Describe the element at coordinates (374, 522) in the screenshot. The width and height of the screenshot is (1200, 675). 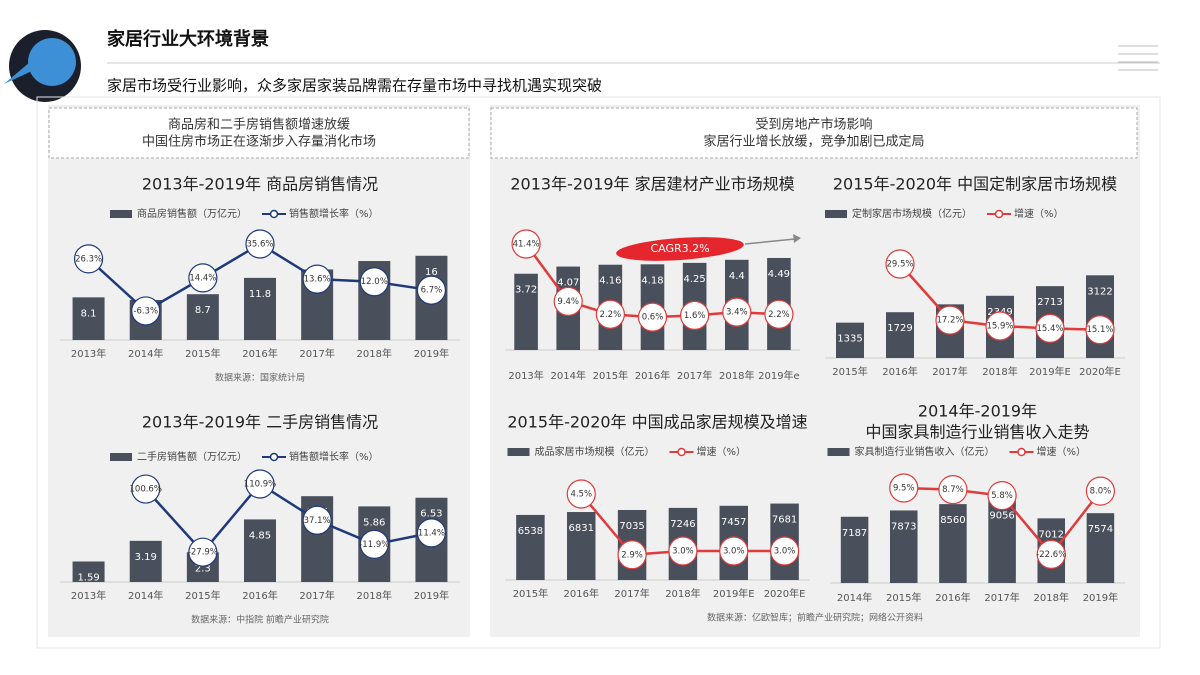
I see `bar-label: 5.86` at that location.